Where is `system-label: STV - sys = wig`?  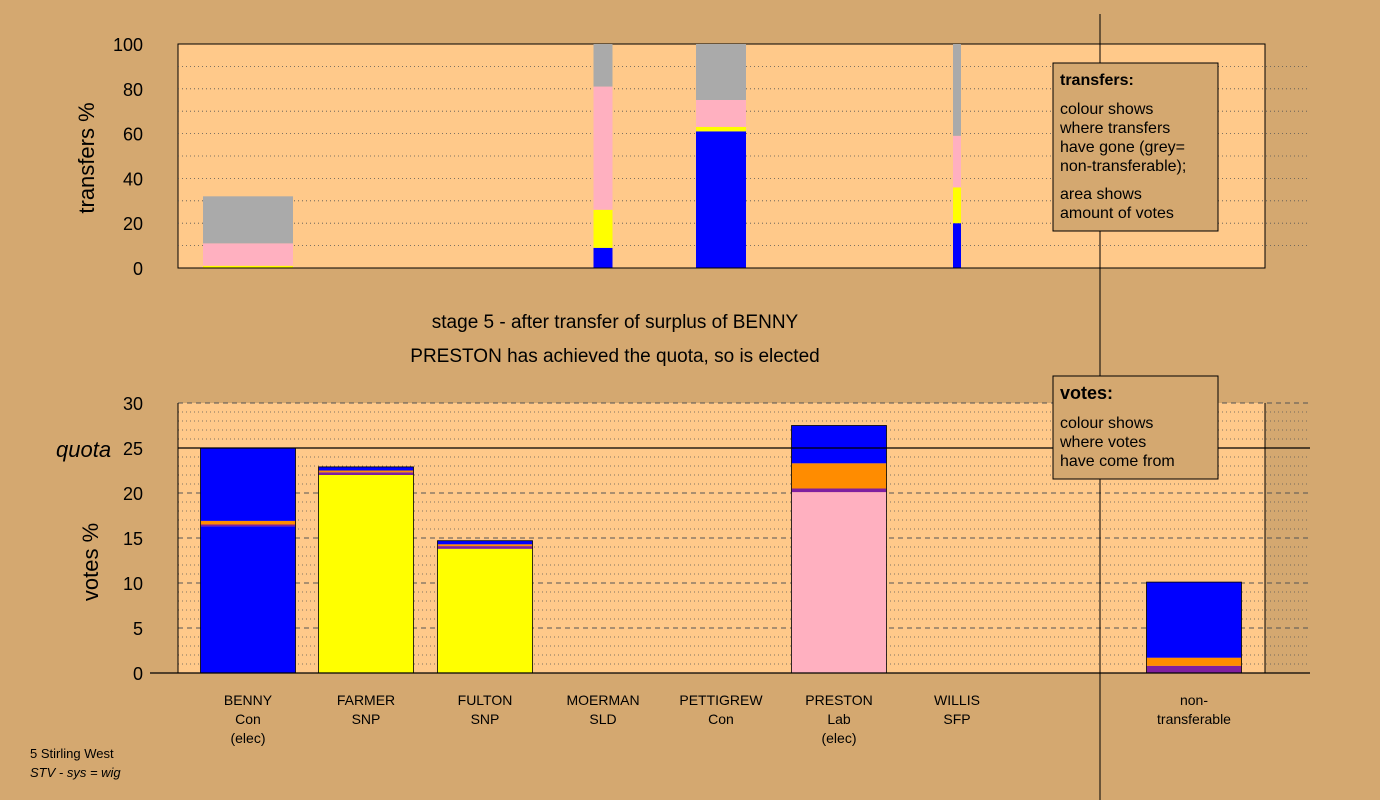
system-label: STV - sys = wig is located at coordinates (75, 772).